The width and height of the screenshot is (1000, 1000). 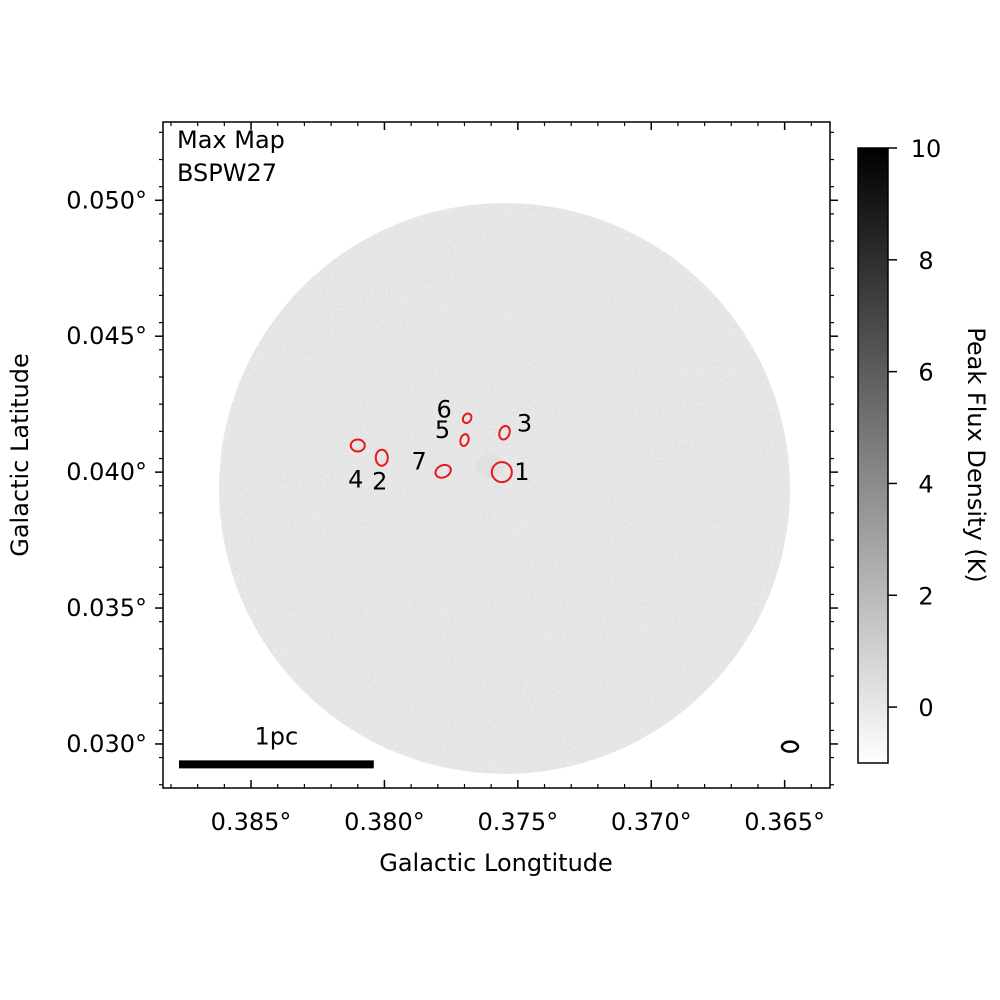 I want to click on y-tick-label: 0.035°, so click(x=106, y=608).